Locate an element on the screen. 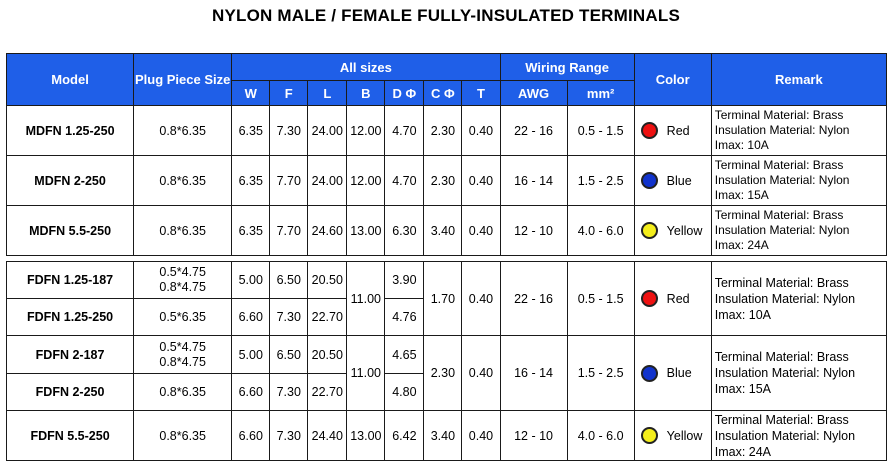 Image resolution: width=892 pixels, height=472 pixels. header-b: B is located at coordinates (366, 93).